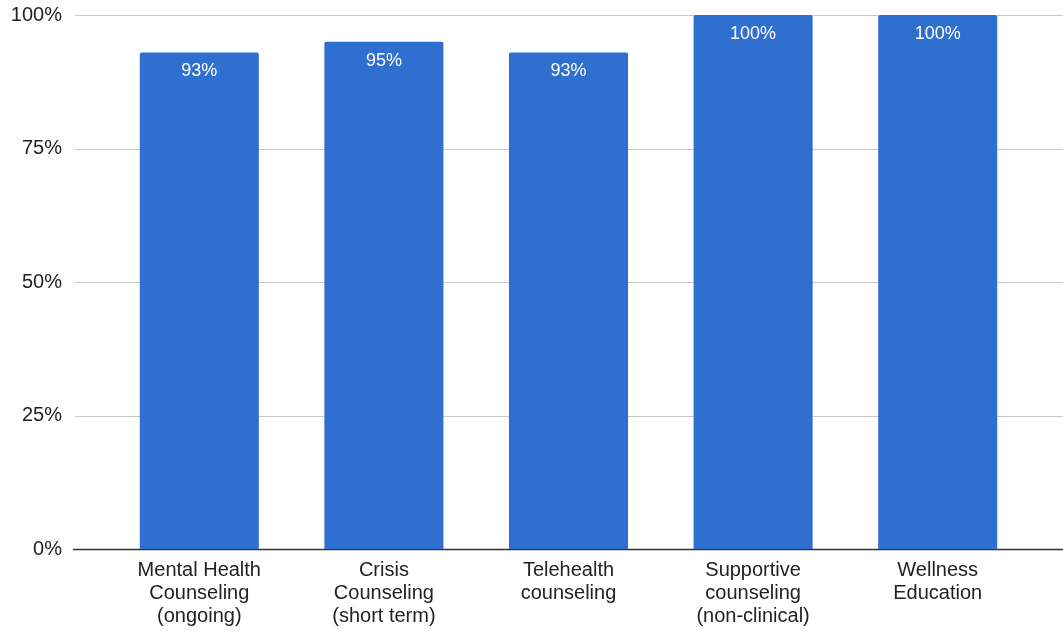  Describe the element at coordinates (938, 581) in the screenshot. I see `x-tick-label: Wellness Education` at that location.